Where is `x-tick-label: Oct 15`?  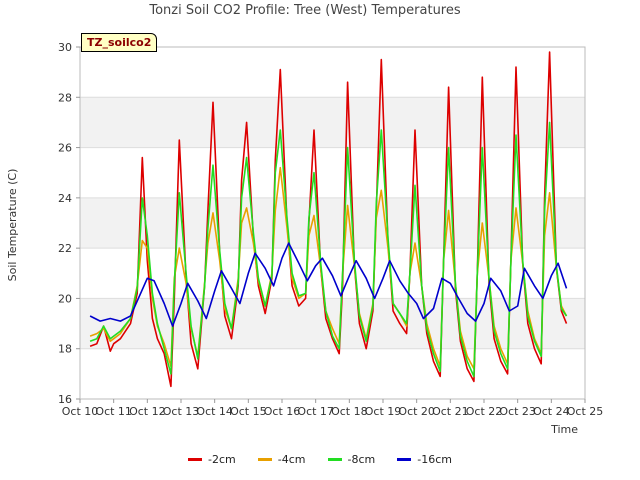
x-tick-label: Oct 15 is located at coordinates (248, 411).